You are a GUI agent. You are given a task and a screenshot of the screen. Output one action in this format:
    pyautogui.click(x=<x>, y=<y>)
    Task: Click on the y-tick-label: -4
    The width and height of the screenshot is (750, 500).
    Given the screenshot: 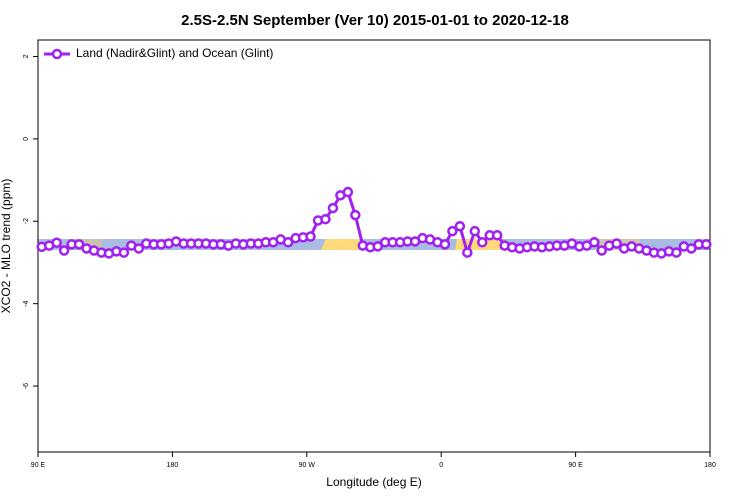 What is the action you would take?
    pyautogui.click(x=26, y=303)
    